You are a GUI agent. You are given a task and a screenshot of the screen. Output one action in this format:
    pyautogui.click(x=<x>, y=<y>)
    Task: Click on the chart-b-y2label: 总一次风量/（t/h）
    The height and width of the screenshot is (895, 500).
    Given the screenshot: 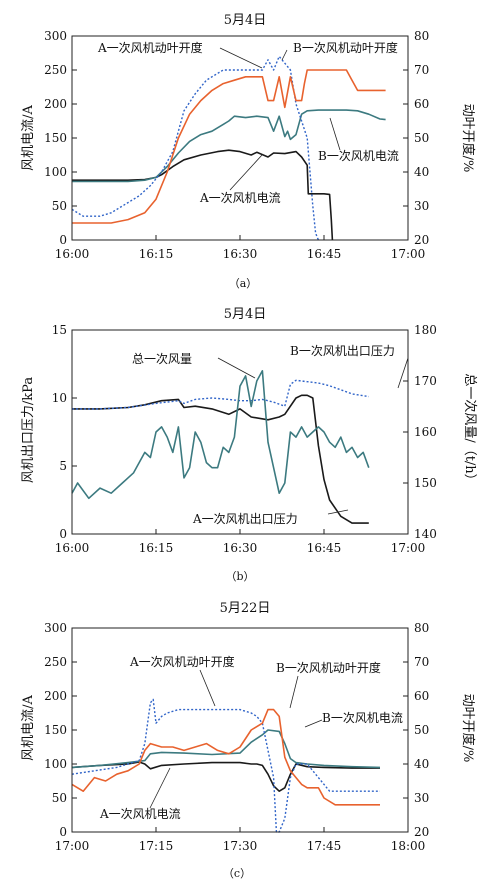 What is the action you would take?
    pyautogui.click(x=470, y=429)
    